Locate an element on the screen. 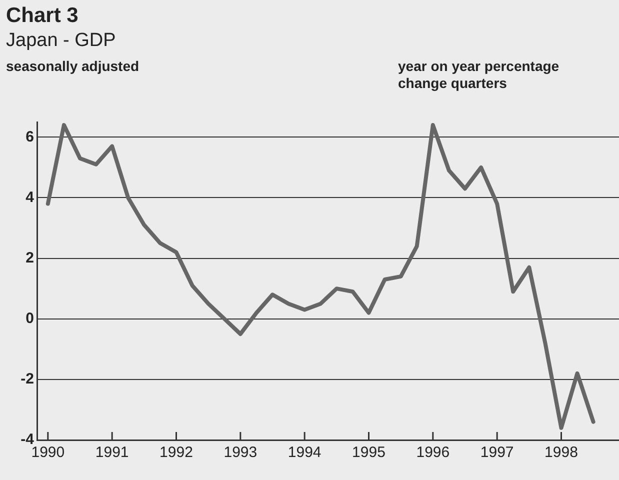  text: year on year percentage change quarters is located at coordinates (479, 75).